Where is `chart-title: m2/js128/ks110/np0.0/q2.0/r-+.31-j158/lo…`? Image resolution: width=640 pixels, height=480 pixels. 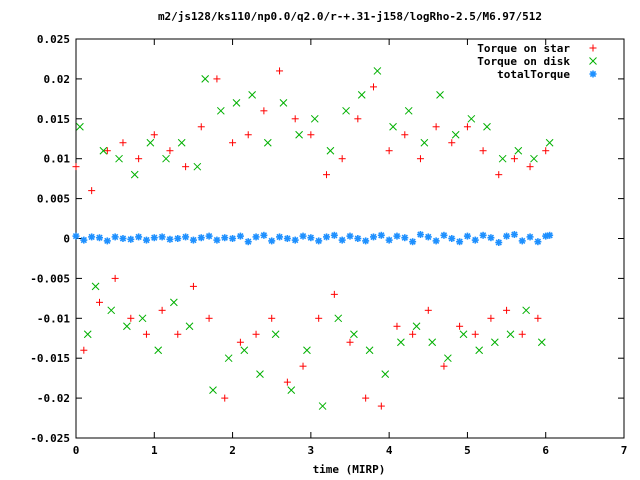
chart-title: m2/js128/ks110/np0.0/q2.0/r-+.31-j158/lo… is located at coordinates (350, 16).